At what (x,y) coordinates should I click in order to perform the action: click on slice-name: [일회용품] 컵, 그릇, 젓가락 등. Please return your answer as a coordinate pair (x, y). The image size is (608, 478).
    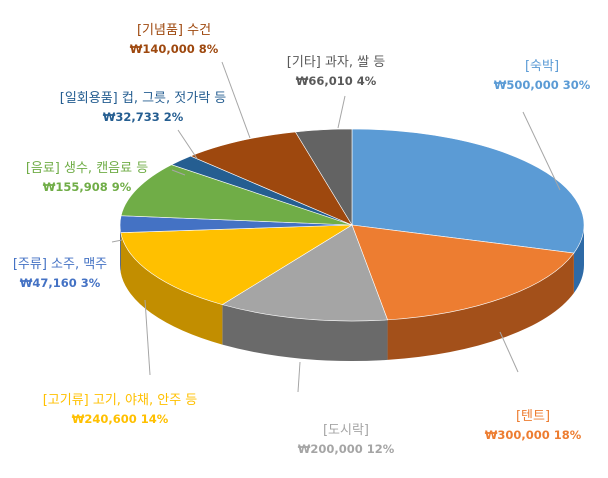
    Looking at the image, I should click on (143, 98).